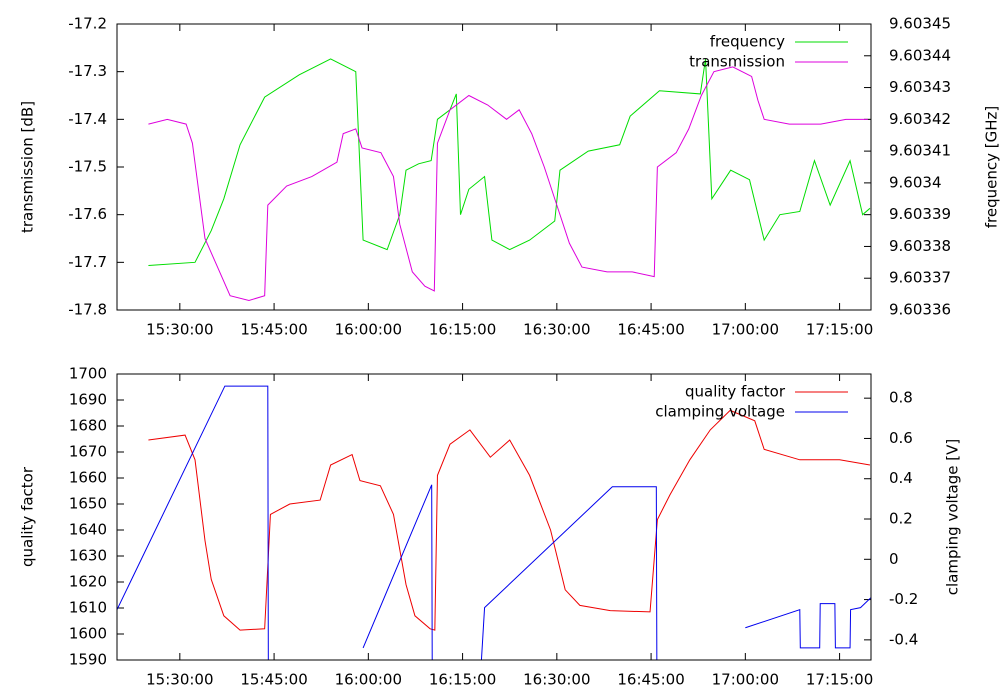 The image size is (1000, 700). Describe the element at coordinates (88, 426) in the screenshot. I see `y-tick-label: 1680` at that location.